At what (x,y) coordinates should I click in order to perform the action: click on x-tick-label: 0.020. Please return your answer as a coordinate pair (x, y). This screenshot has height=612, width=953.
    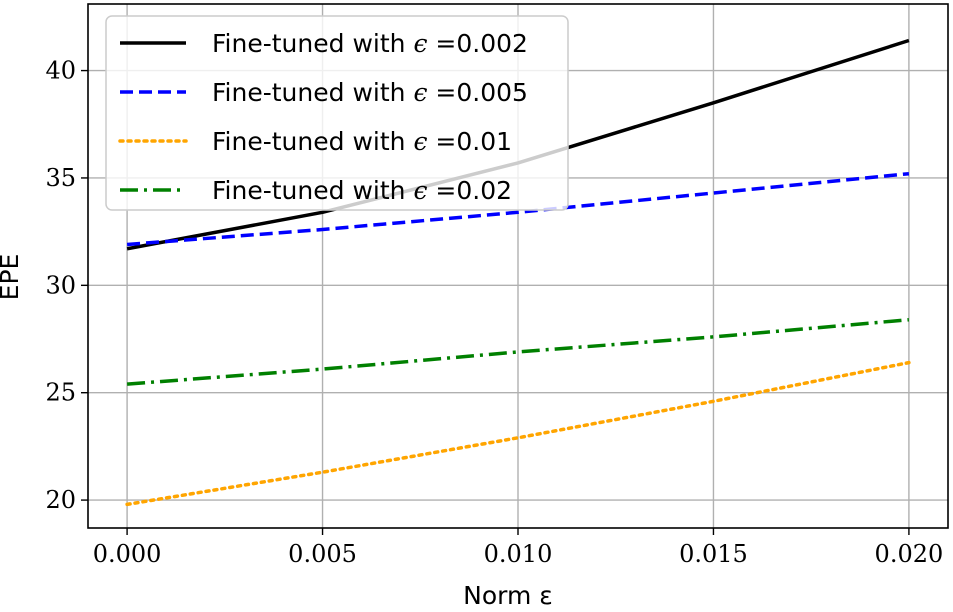
    Looking at the image, I should click on (909, 554).